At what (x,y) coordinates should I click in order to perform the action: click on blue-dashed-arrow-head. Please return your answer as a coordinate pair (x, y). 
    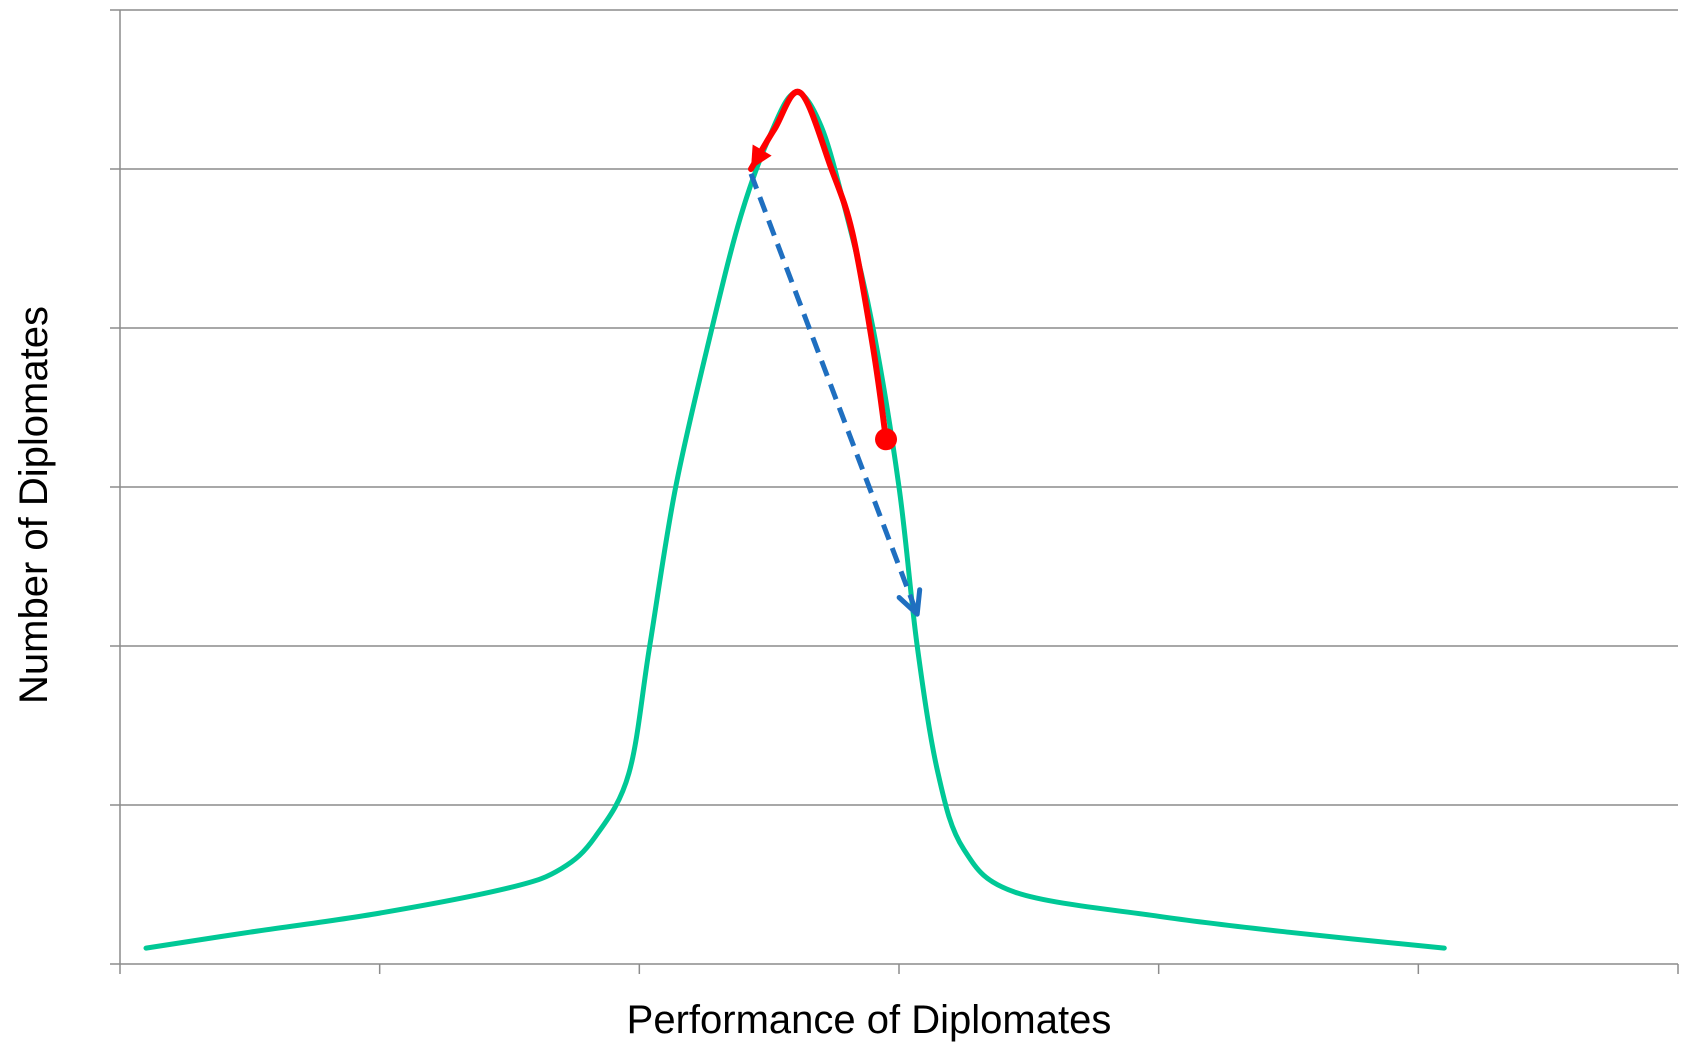
    Looking at the image, I should click on (909, 602).